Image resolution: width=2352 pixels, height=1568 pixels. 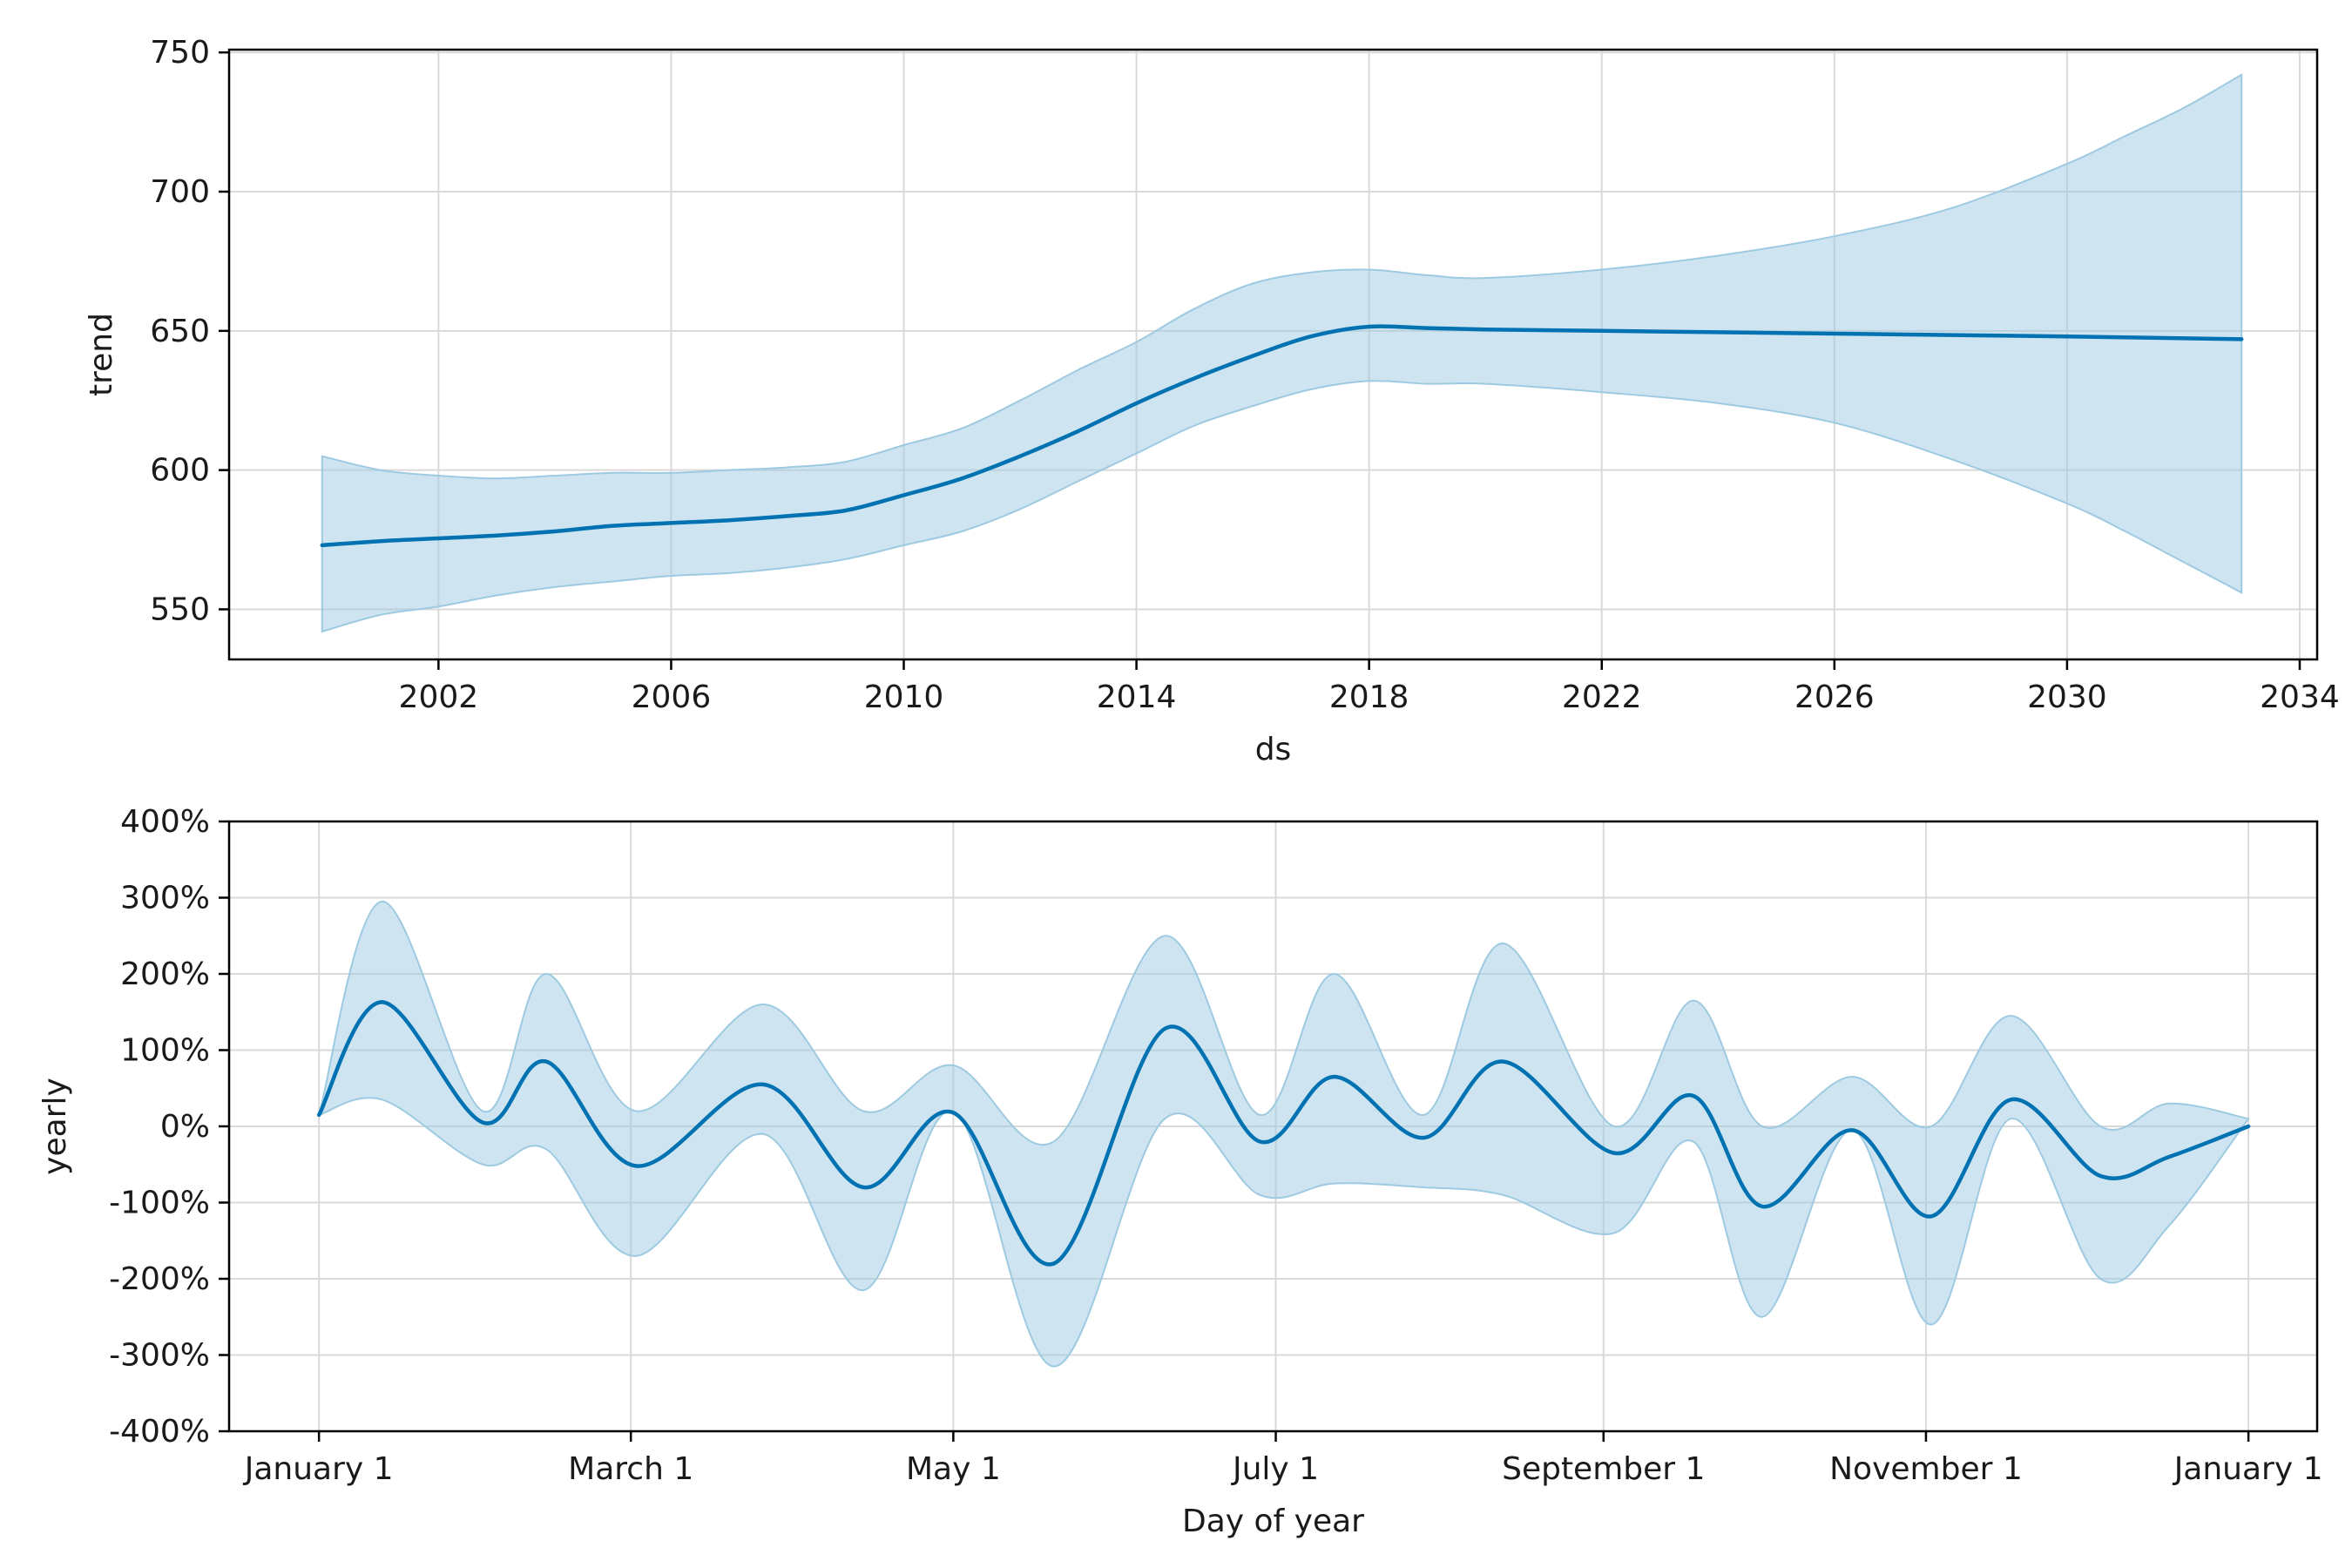 What do you see at coordinates (180, 192) in the screenshot?
I see `y-tick-label: 700` at bounding box center [180, 192].